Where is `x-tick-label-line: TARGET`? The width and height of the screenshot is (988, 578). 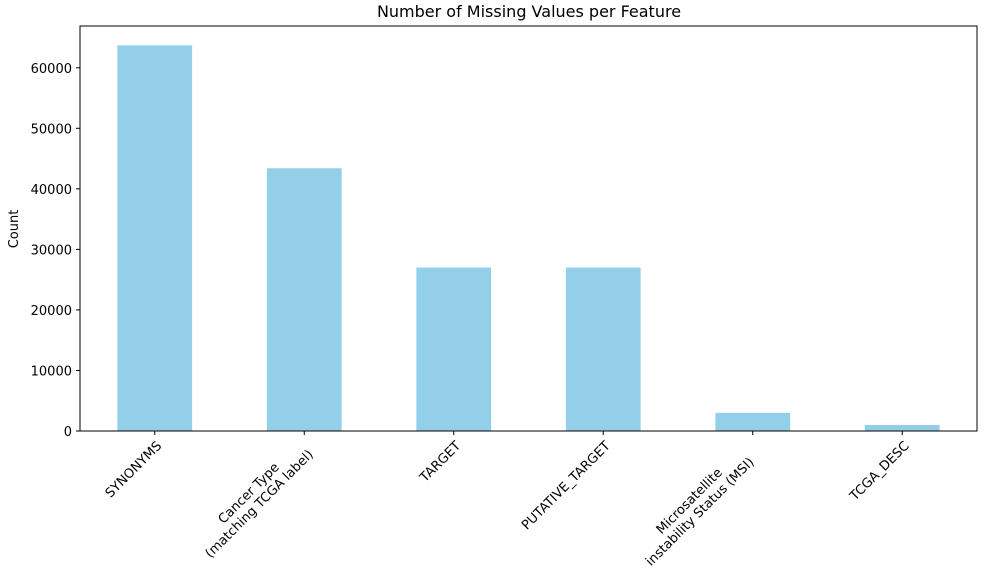 x-tick-label-line: TARGET is located at coordinates (440, 462).